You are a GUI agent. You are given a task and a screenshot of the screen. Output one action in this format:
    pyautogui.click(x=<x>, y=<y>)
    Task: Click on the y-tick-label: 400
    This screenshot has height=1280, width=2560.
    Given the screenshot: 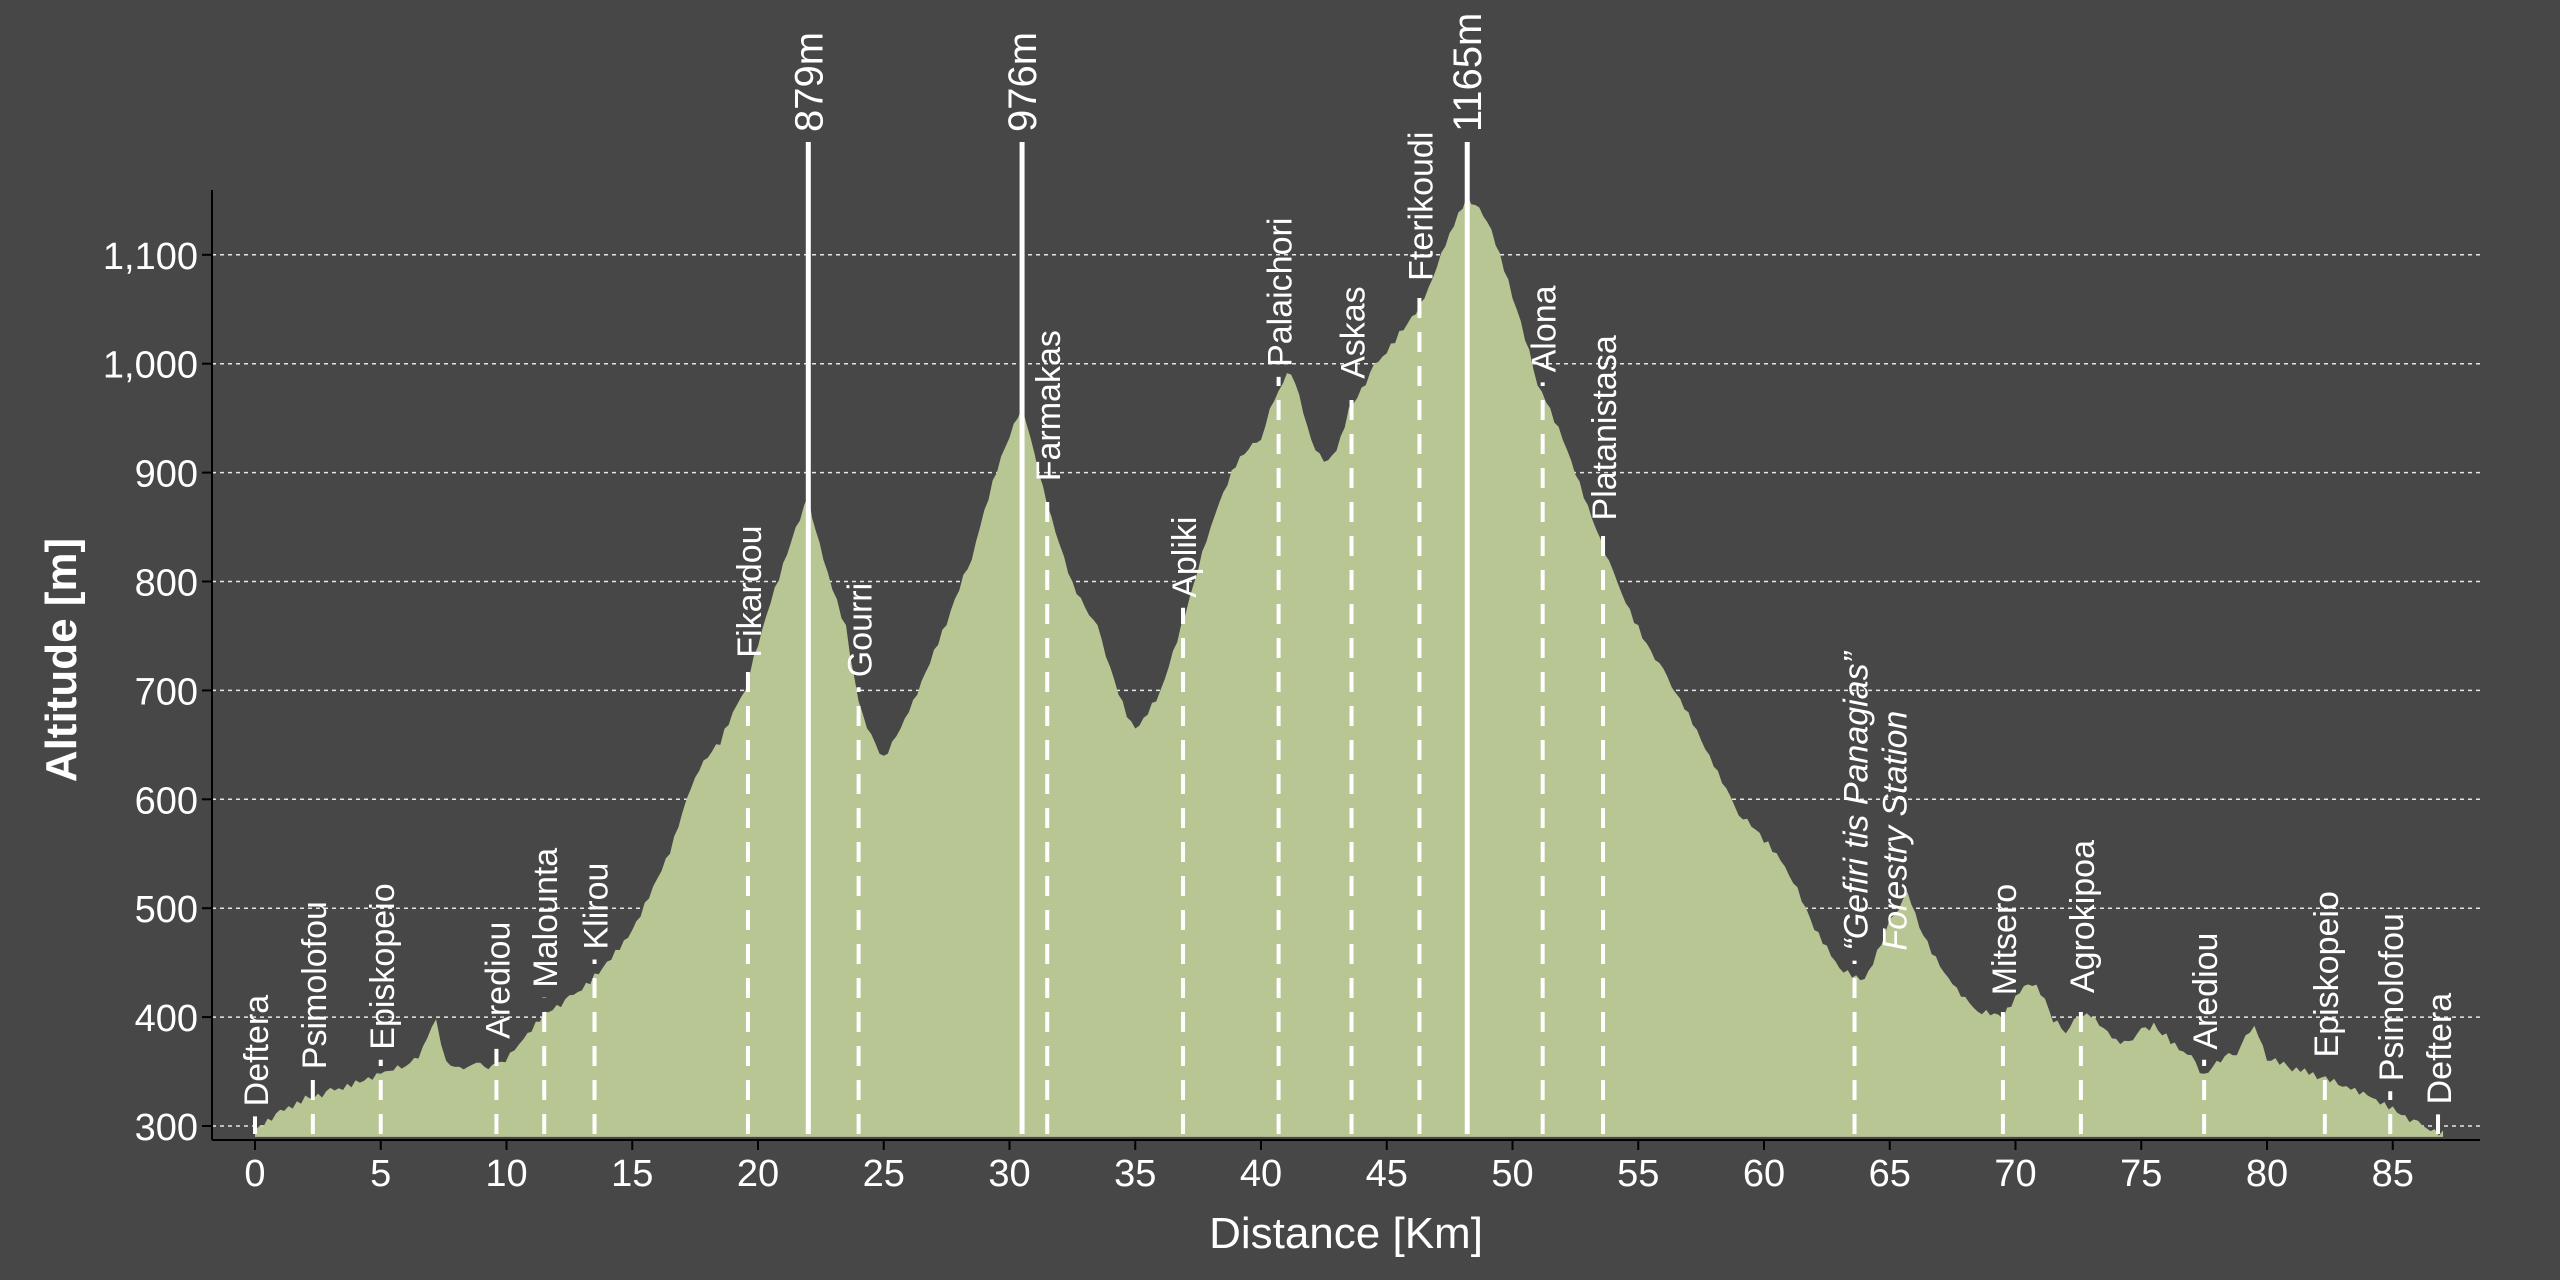 What is the action you would take?
    pyautogui.click(x=166, y=1019)
    